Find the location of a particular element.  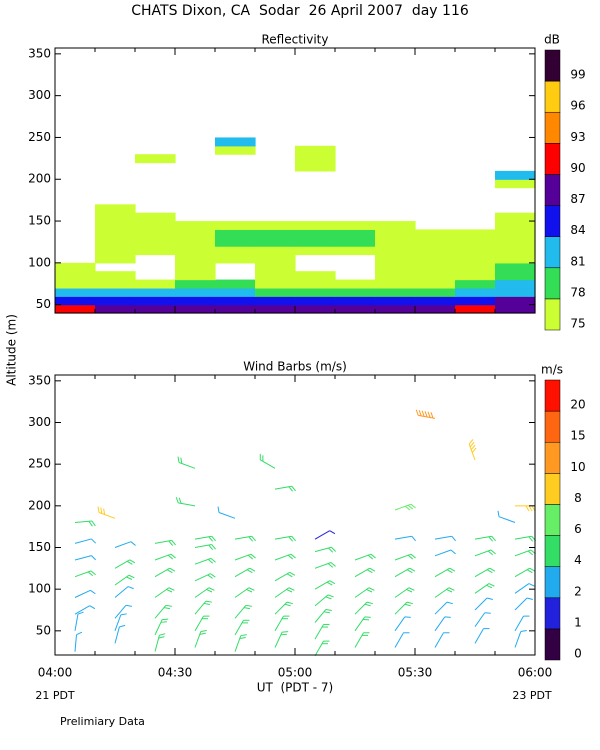

colorbar-label: 15 is located at coordinates (577, 436).